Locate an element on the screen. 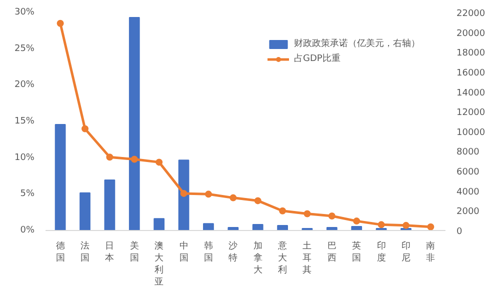 The height and width of the screenshot is (300, 500). y2-tick-label: 6000 is located at coordinates (468, 173).